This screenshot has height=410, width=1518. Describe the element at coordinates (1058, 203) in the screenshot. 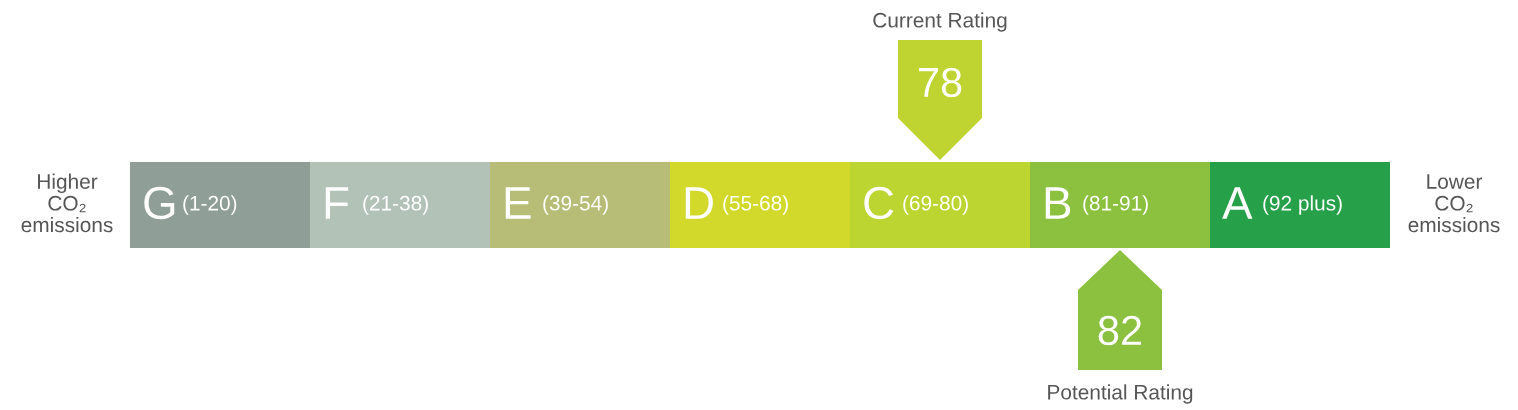

I see `category-label: B` at that location.